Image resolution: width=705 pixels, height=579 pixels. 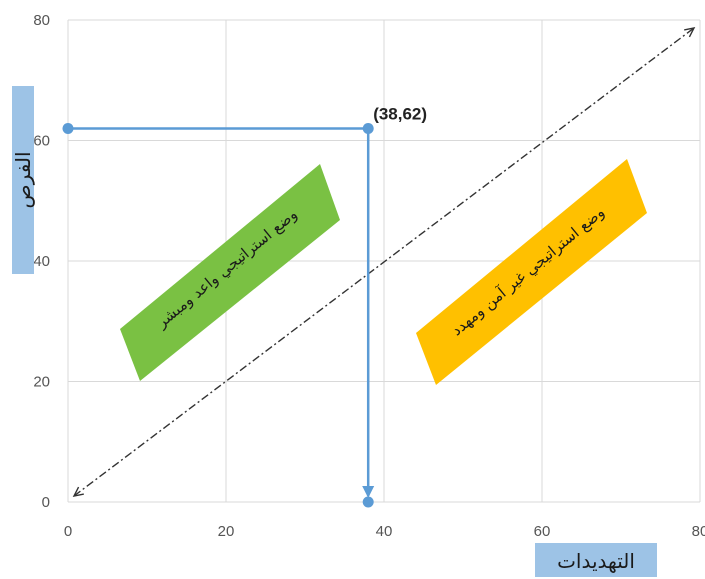 I want to click on y-axis-label-background, so click(x=23, y=180).